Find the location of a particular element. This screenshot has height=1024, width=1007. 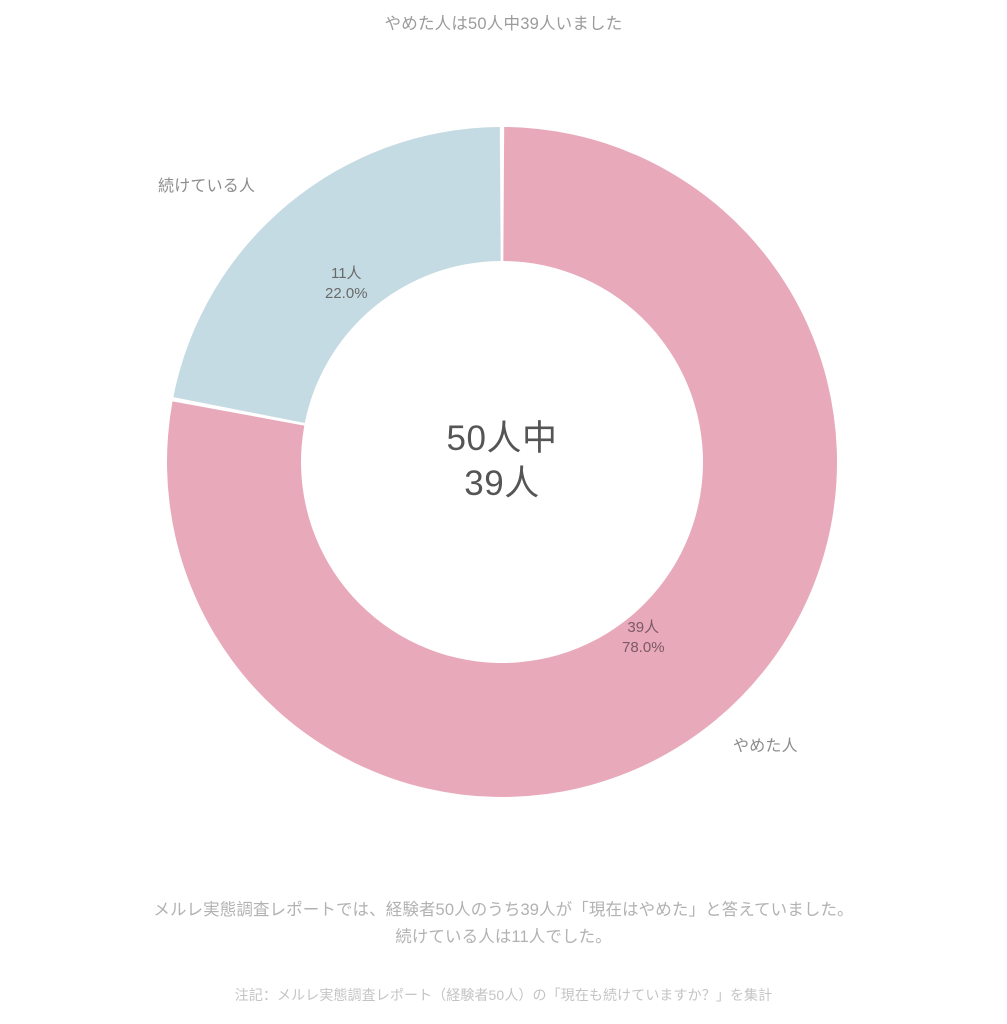

footnote: 注記：メルレ実態調査レポート（経験者50人）の「現在も続けていますか？」を集計 is located at coordinates (503, 995).